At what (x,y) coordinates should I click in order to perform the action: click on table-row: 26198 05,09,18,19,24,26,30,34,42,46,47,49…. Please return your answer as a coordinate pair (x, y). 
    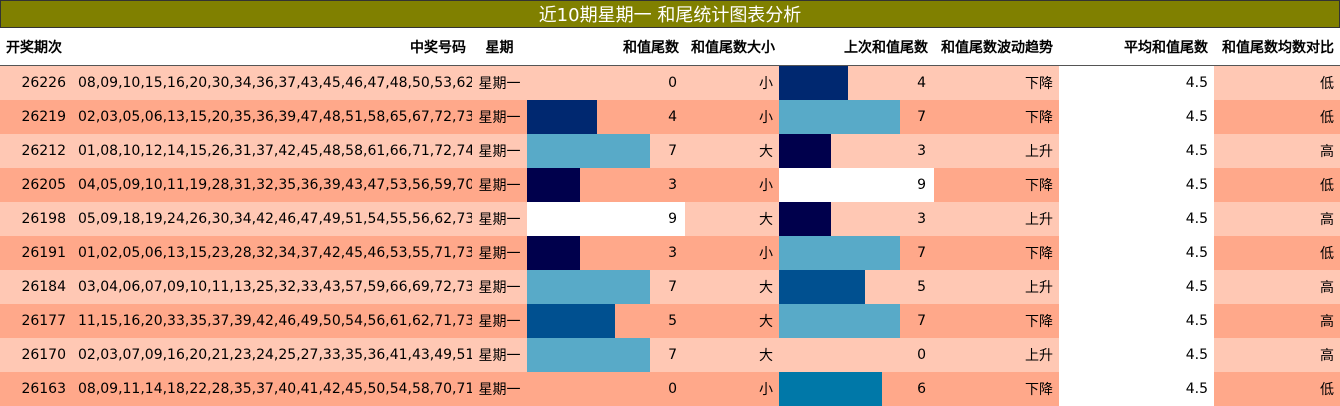
    Looking at the image, I should click on (670, 219).